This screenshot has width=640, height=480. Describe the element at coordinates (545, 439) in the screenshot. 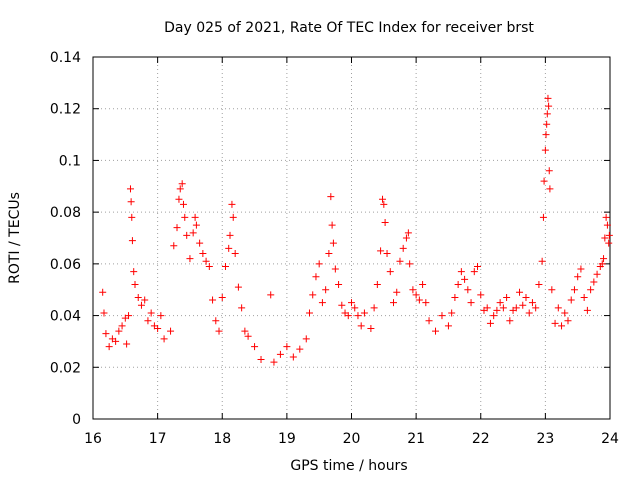

I see `x-tick-label: 23` at that location.